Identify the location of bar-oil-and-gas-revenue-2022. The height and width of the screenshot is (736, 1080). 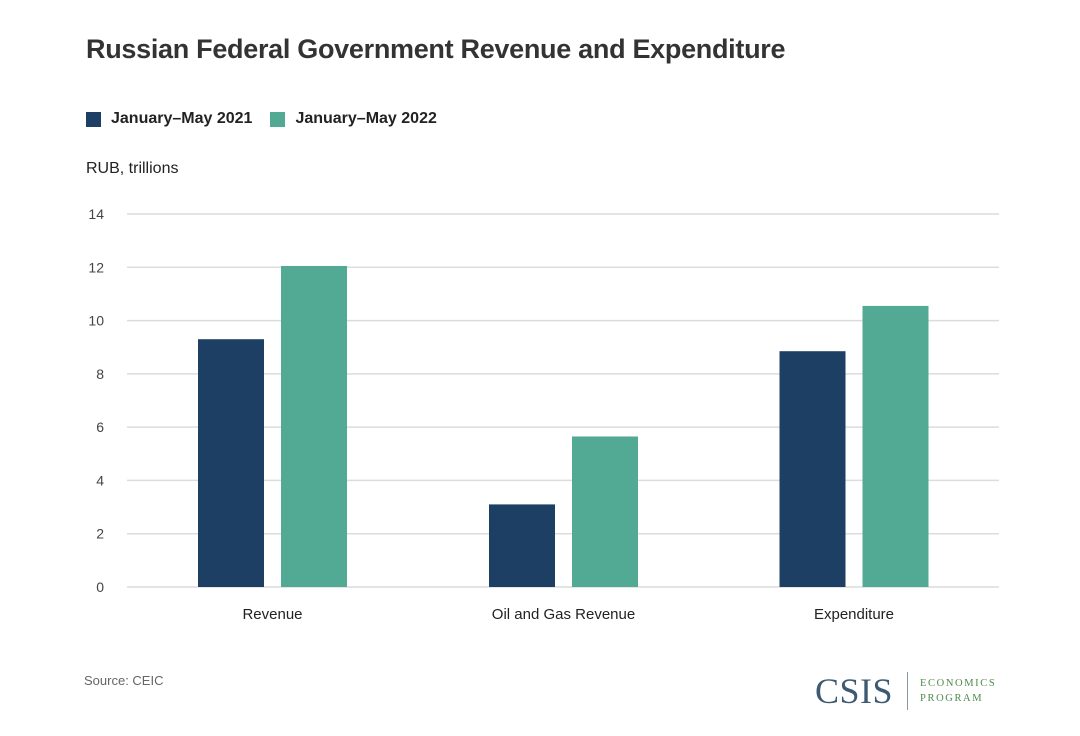
(605, 511).